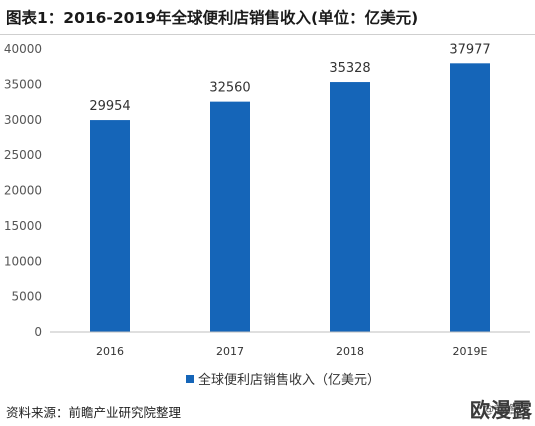 This screenshot has width=535, height=426. Describe the element at coordinates (38, 332) in the screenshot. I see `y-tick-label: 0` at that location.